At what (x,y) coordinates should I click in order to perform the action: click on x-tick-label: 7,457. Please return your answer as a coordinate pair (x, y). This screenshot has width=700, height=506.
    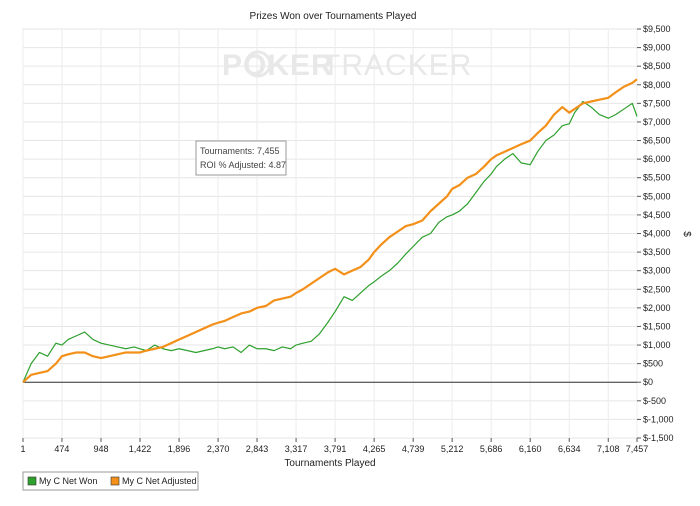
    Looking at the image, I should click on (637, 449).